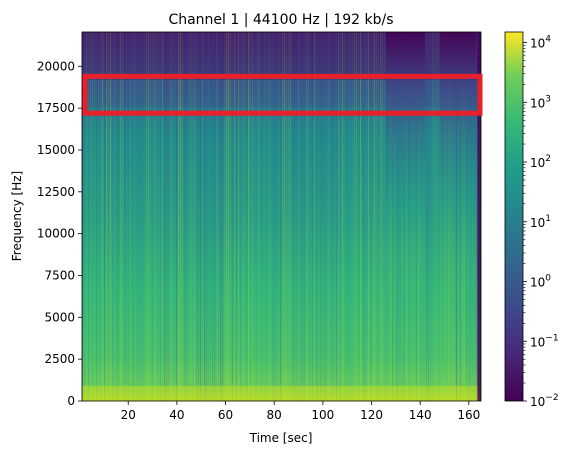 The image size is (576, 455). Describe the element at coordinates (56, 234) in the screenshot. I see `y-tick-label: 10000` at that location.